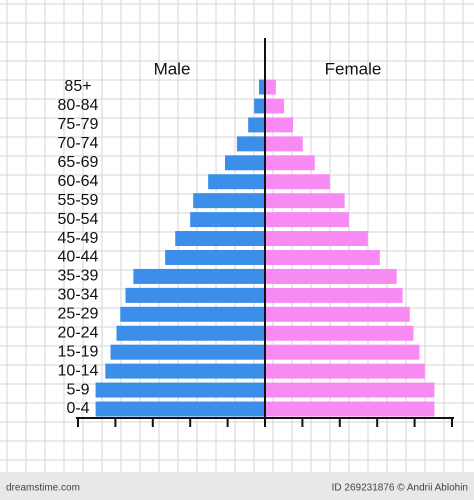  I want to click on right-label: Female, so click(353, 68).